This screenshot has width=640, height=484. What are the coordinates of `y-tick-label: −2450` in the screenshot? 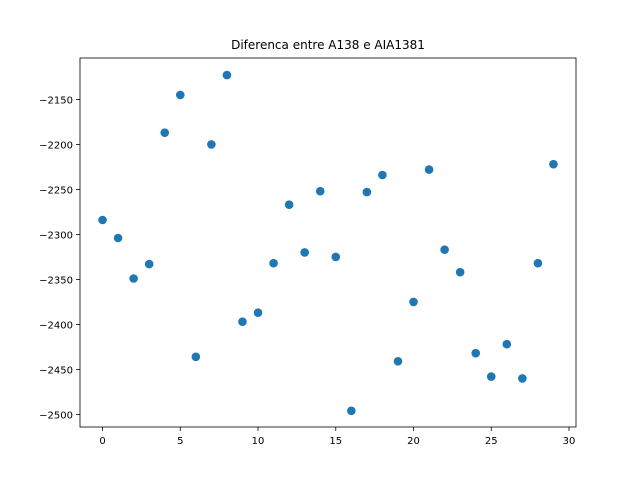 It's located at (56, 370).